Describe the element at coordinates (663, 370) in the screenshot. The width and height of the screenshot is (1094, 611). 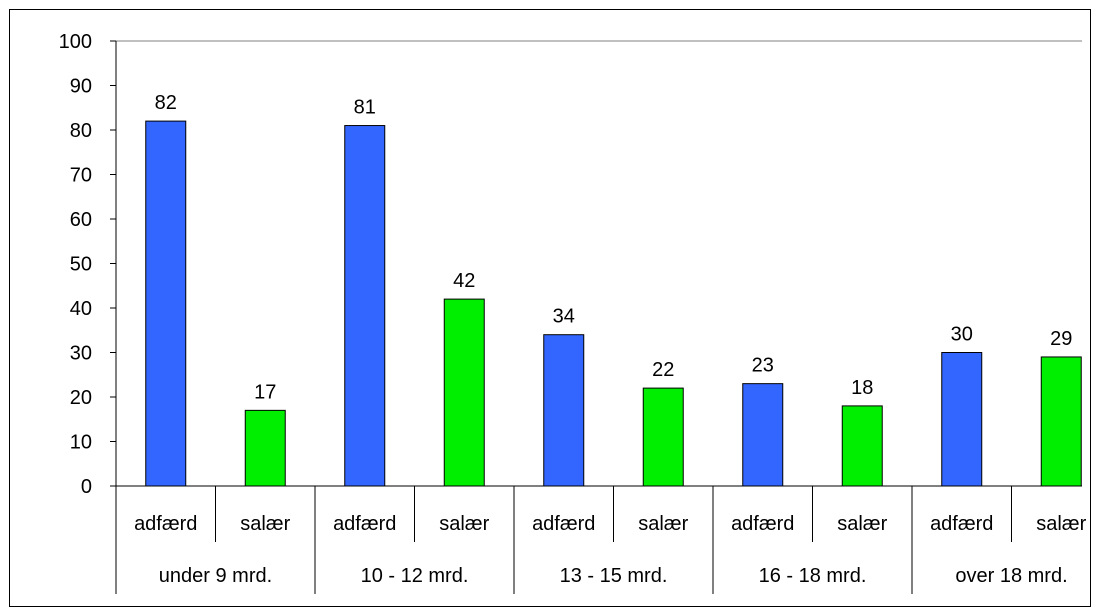
I see `data-label: 22` at that location.